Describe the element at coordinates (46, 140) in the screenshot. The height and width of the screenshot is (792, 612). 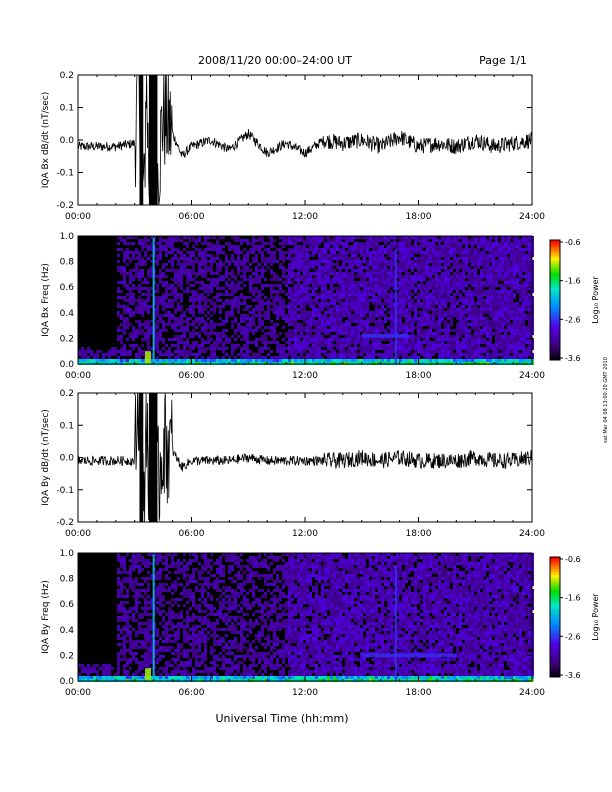
I see `y-axis-label: IQA Bx dB/dt (nT/sec)` at that location.